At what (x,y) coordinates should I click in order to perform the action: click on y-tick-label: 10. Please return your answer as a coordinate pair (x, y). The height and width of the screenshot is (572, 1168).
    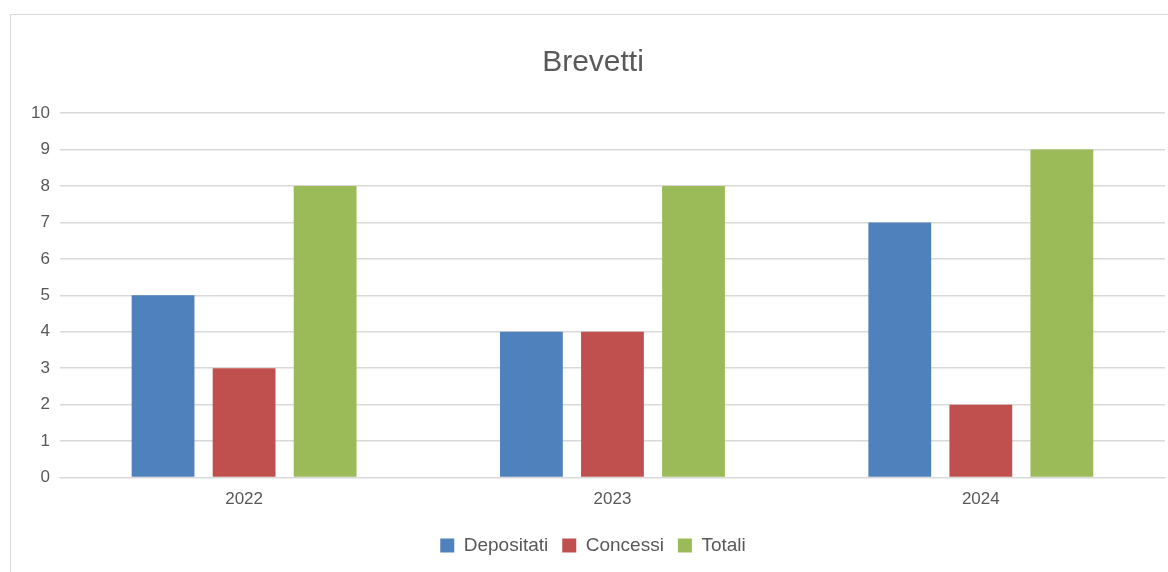
    Looking at the image, I should click on (40, 112).